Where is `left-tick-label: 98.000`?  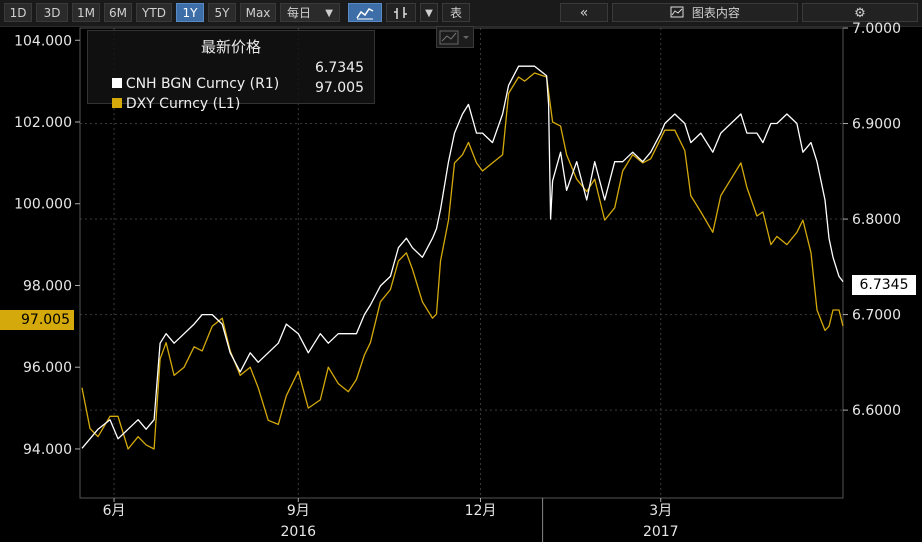
left-tick-label: 98.000 is located at coordinates (47, 286).